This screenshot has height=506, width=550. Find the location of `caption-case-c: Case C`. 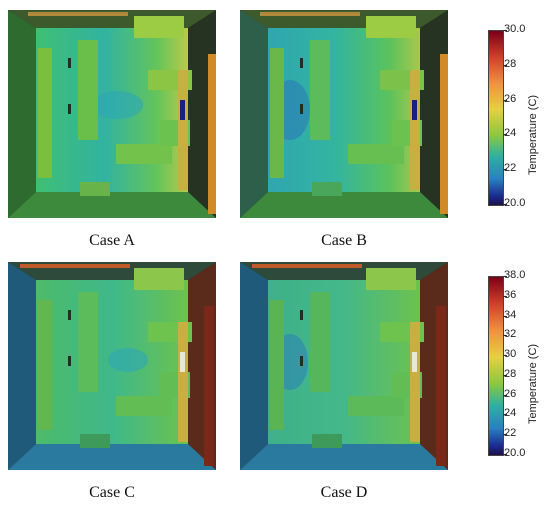

caption-case-c: Case C is located at coordinates (112, 492).